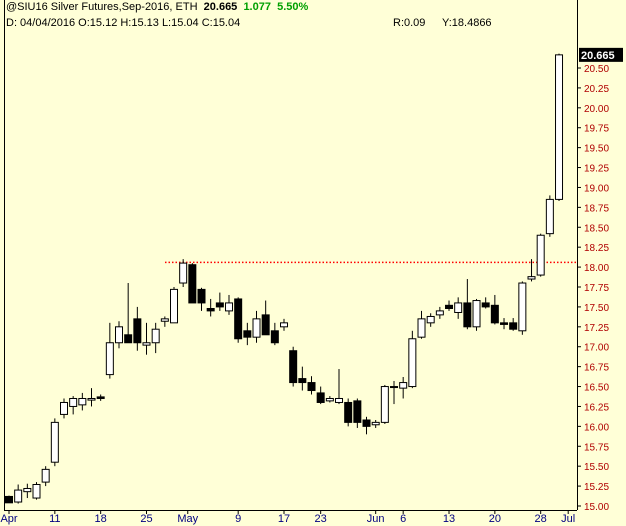 The height and width of the screenshot is (526, 626). I want to click on date-tick-label: 20, so click(495, 519).